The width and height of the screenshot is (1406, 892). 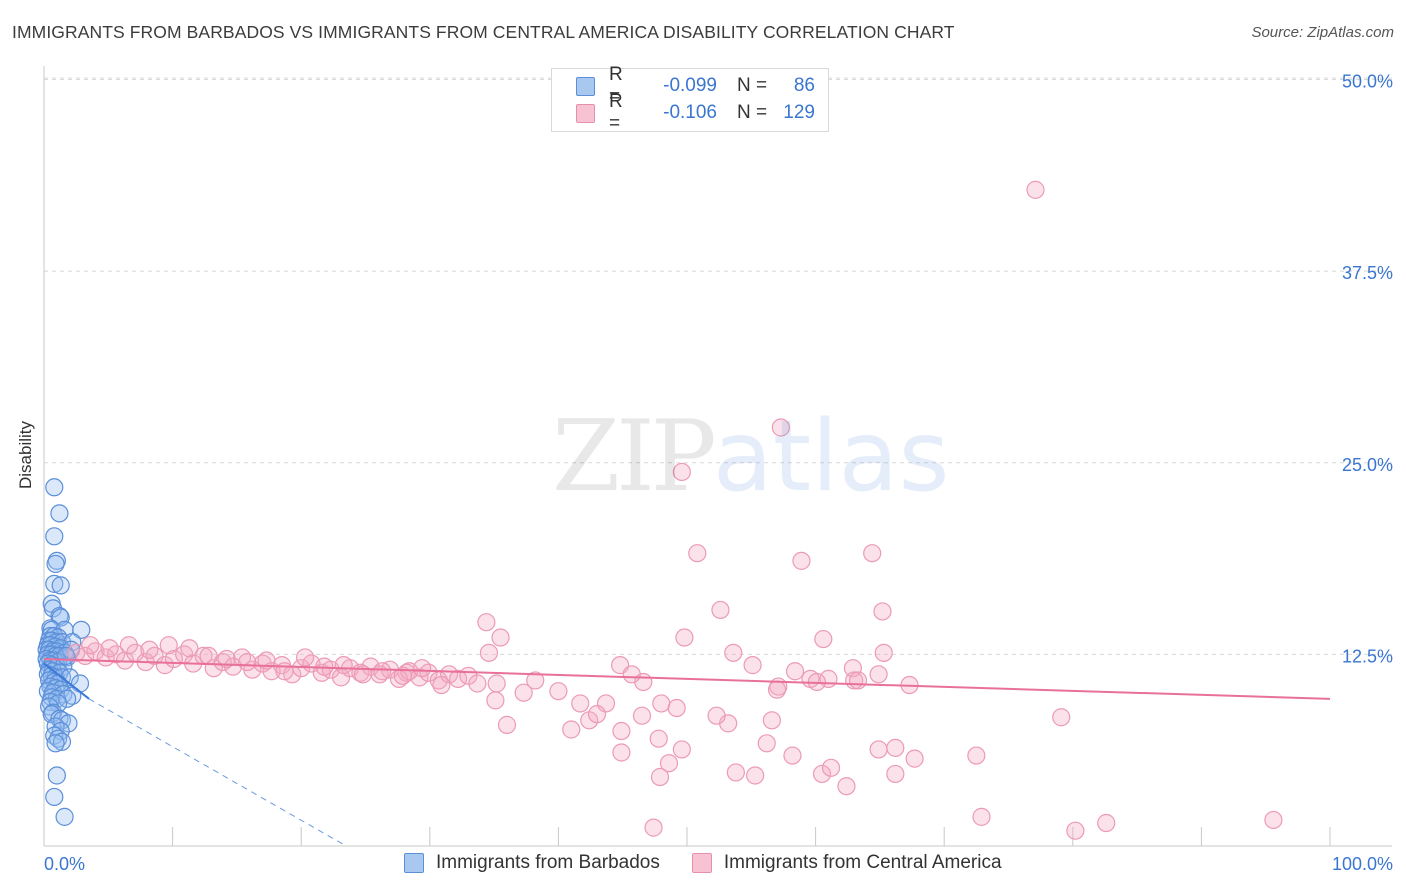 I want to click on legend-r-value: -0.099, so click(x=690, y=85).